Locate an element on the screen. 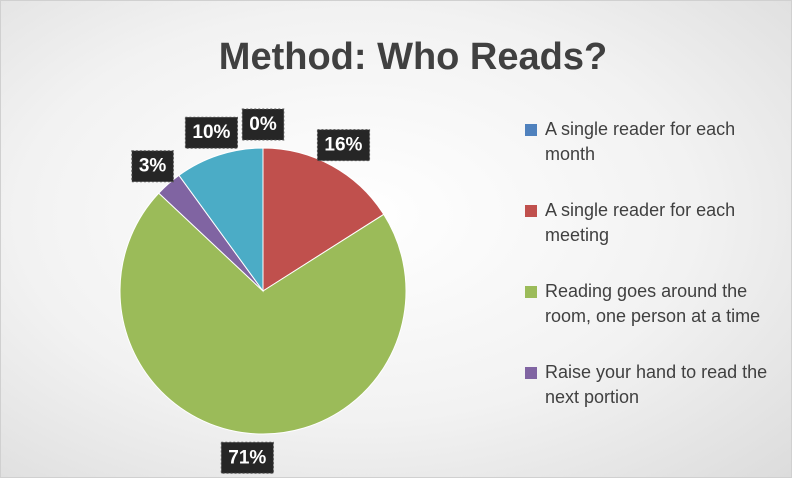 This screenshot has height=478, width=792. legend-entry: Raise your hand to read the next portion is located at coordinates (650, 385).